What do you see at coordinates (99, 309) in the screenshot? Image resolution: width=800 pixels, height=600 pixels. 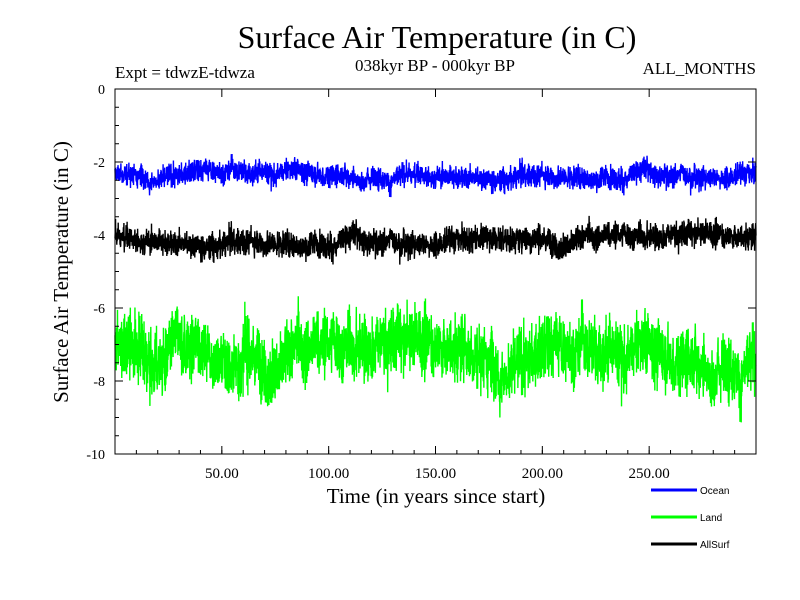 I see `y-tick-label: -6` at bounding box center [99, 309].